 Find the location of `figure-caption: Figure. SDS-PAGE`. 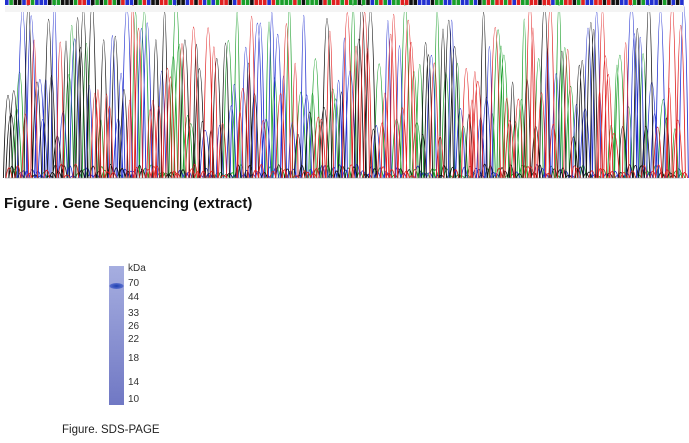

figure-caption: Figure. SDS-PAGE is located at coordinates (111, 430).